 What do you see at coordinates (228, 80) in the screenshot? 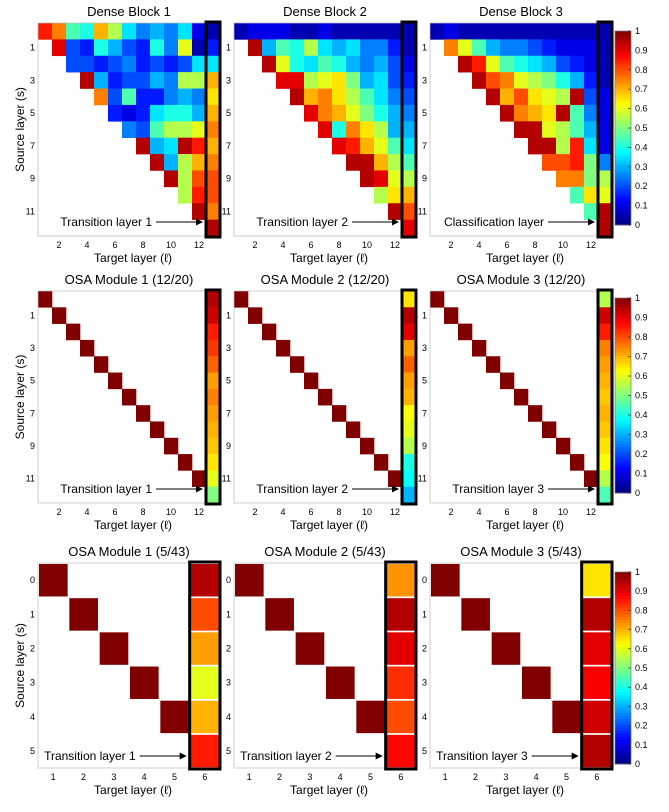
I see `y-tick-label: 3` at bounding box center [228, 80].